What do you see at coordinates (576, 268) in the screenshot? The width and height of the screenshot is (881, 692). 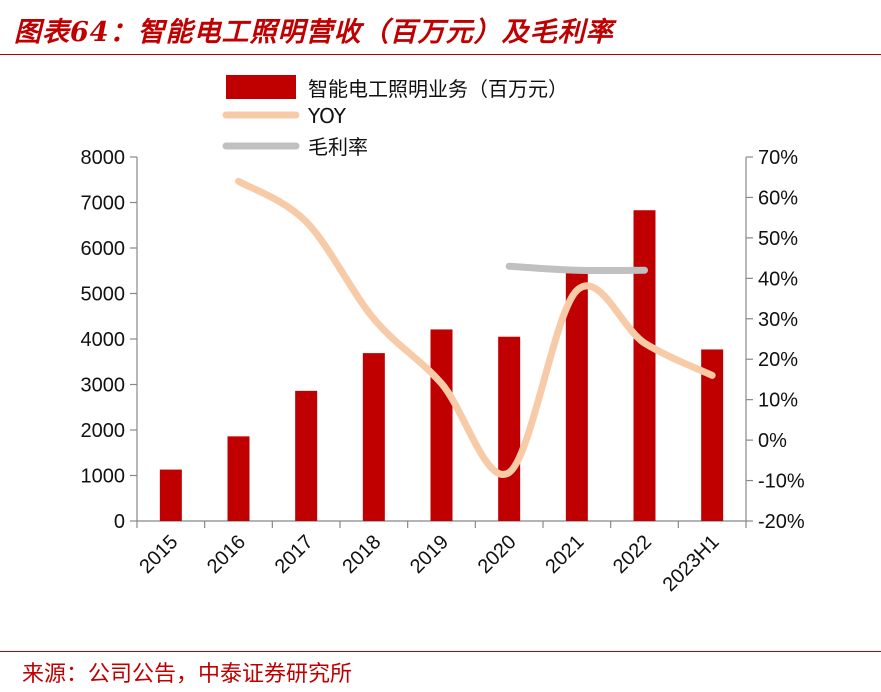 I see `gross-margin-line` at bounding box center [576, 268].